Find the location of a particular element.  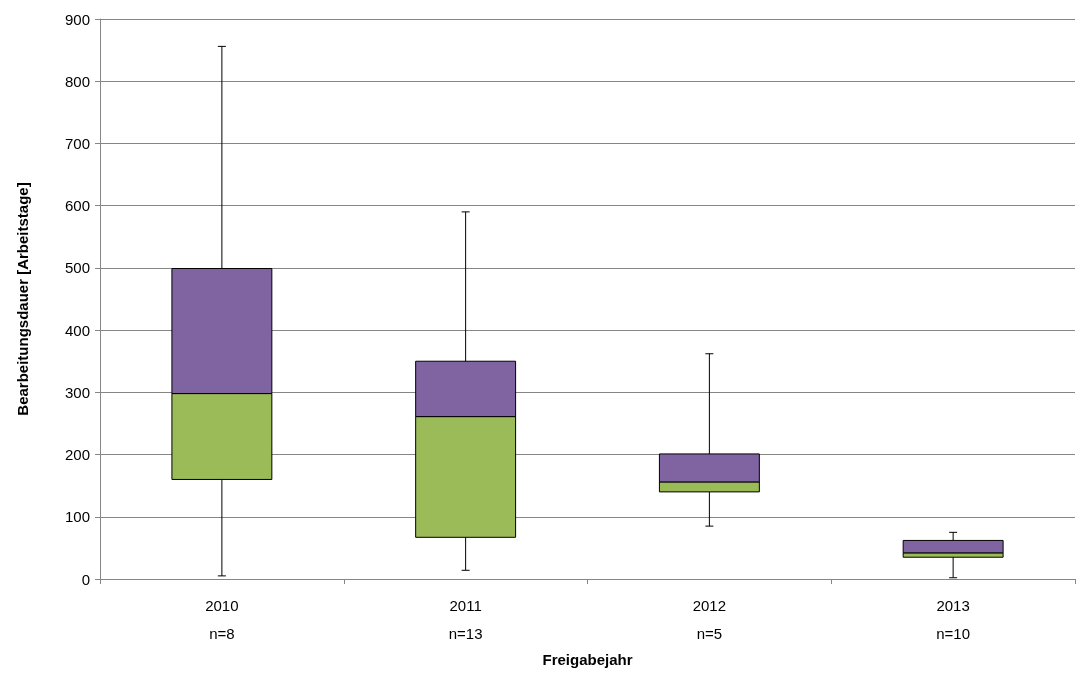

x-tick-label: 2010 n=8 is located at coordinates (222, 619).